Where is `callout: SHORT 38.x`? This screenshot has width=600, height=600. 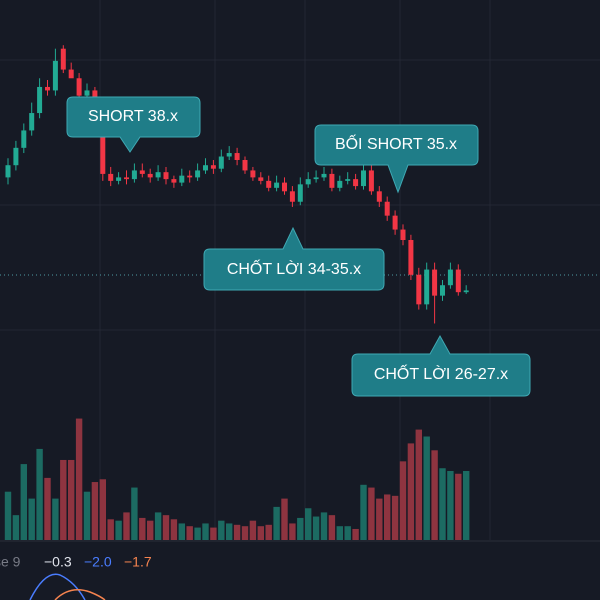 callout: SHORT 38.x is located at coordinates (133, 124).